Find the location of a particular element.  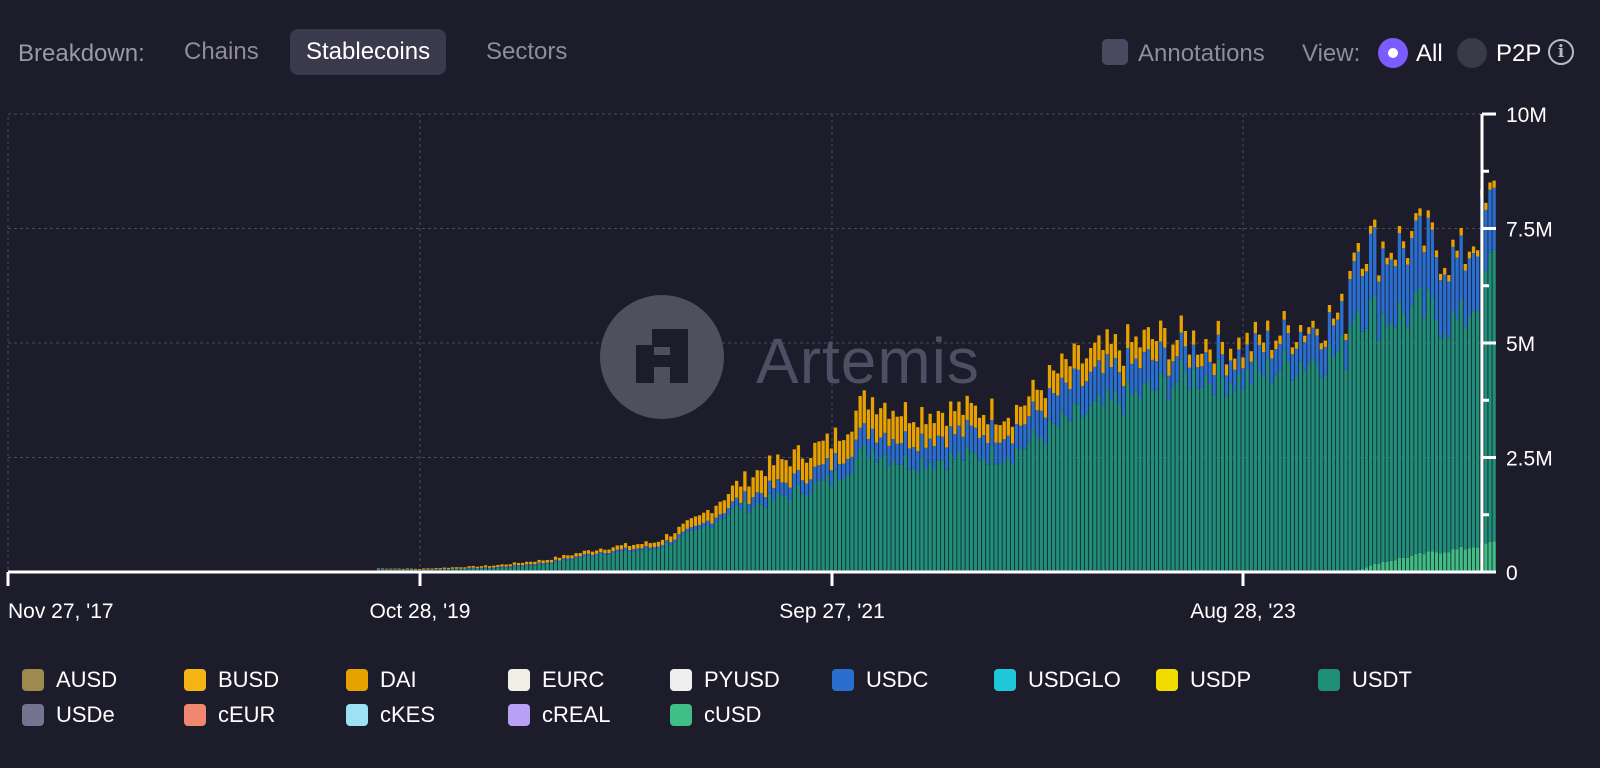

bar-segment-cusd is located at coordinates (1449, 562).